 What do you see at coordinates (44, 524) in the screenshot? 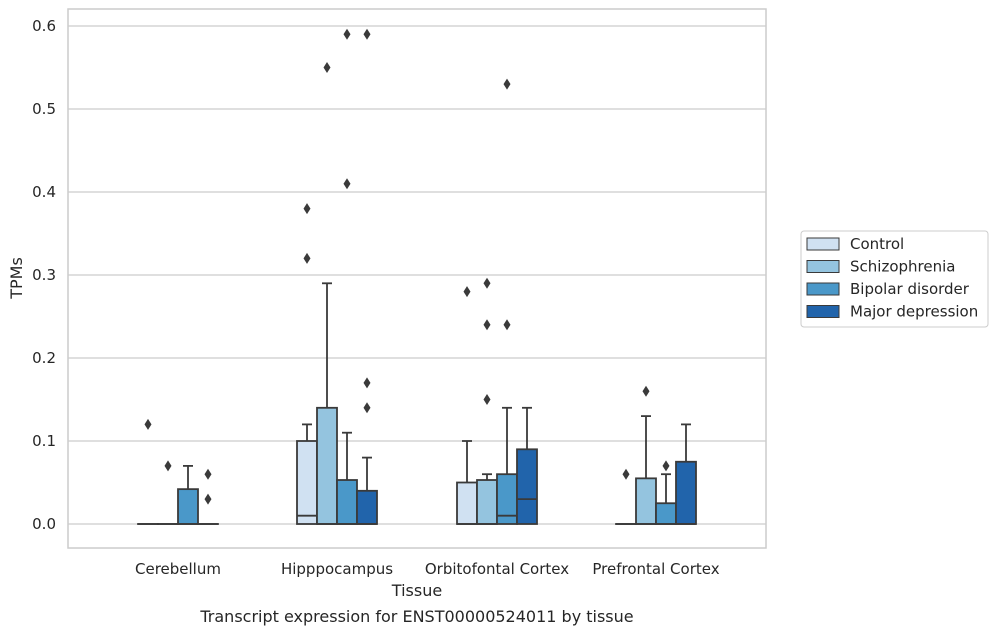
I see `y-tick-label: 0.0` at bounding box center [44, 524].